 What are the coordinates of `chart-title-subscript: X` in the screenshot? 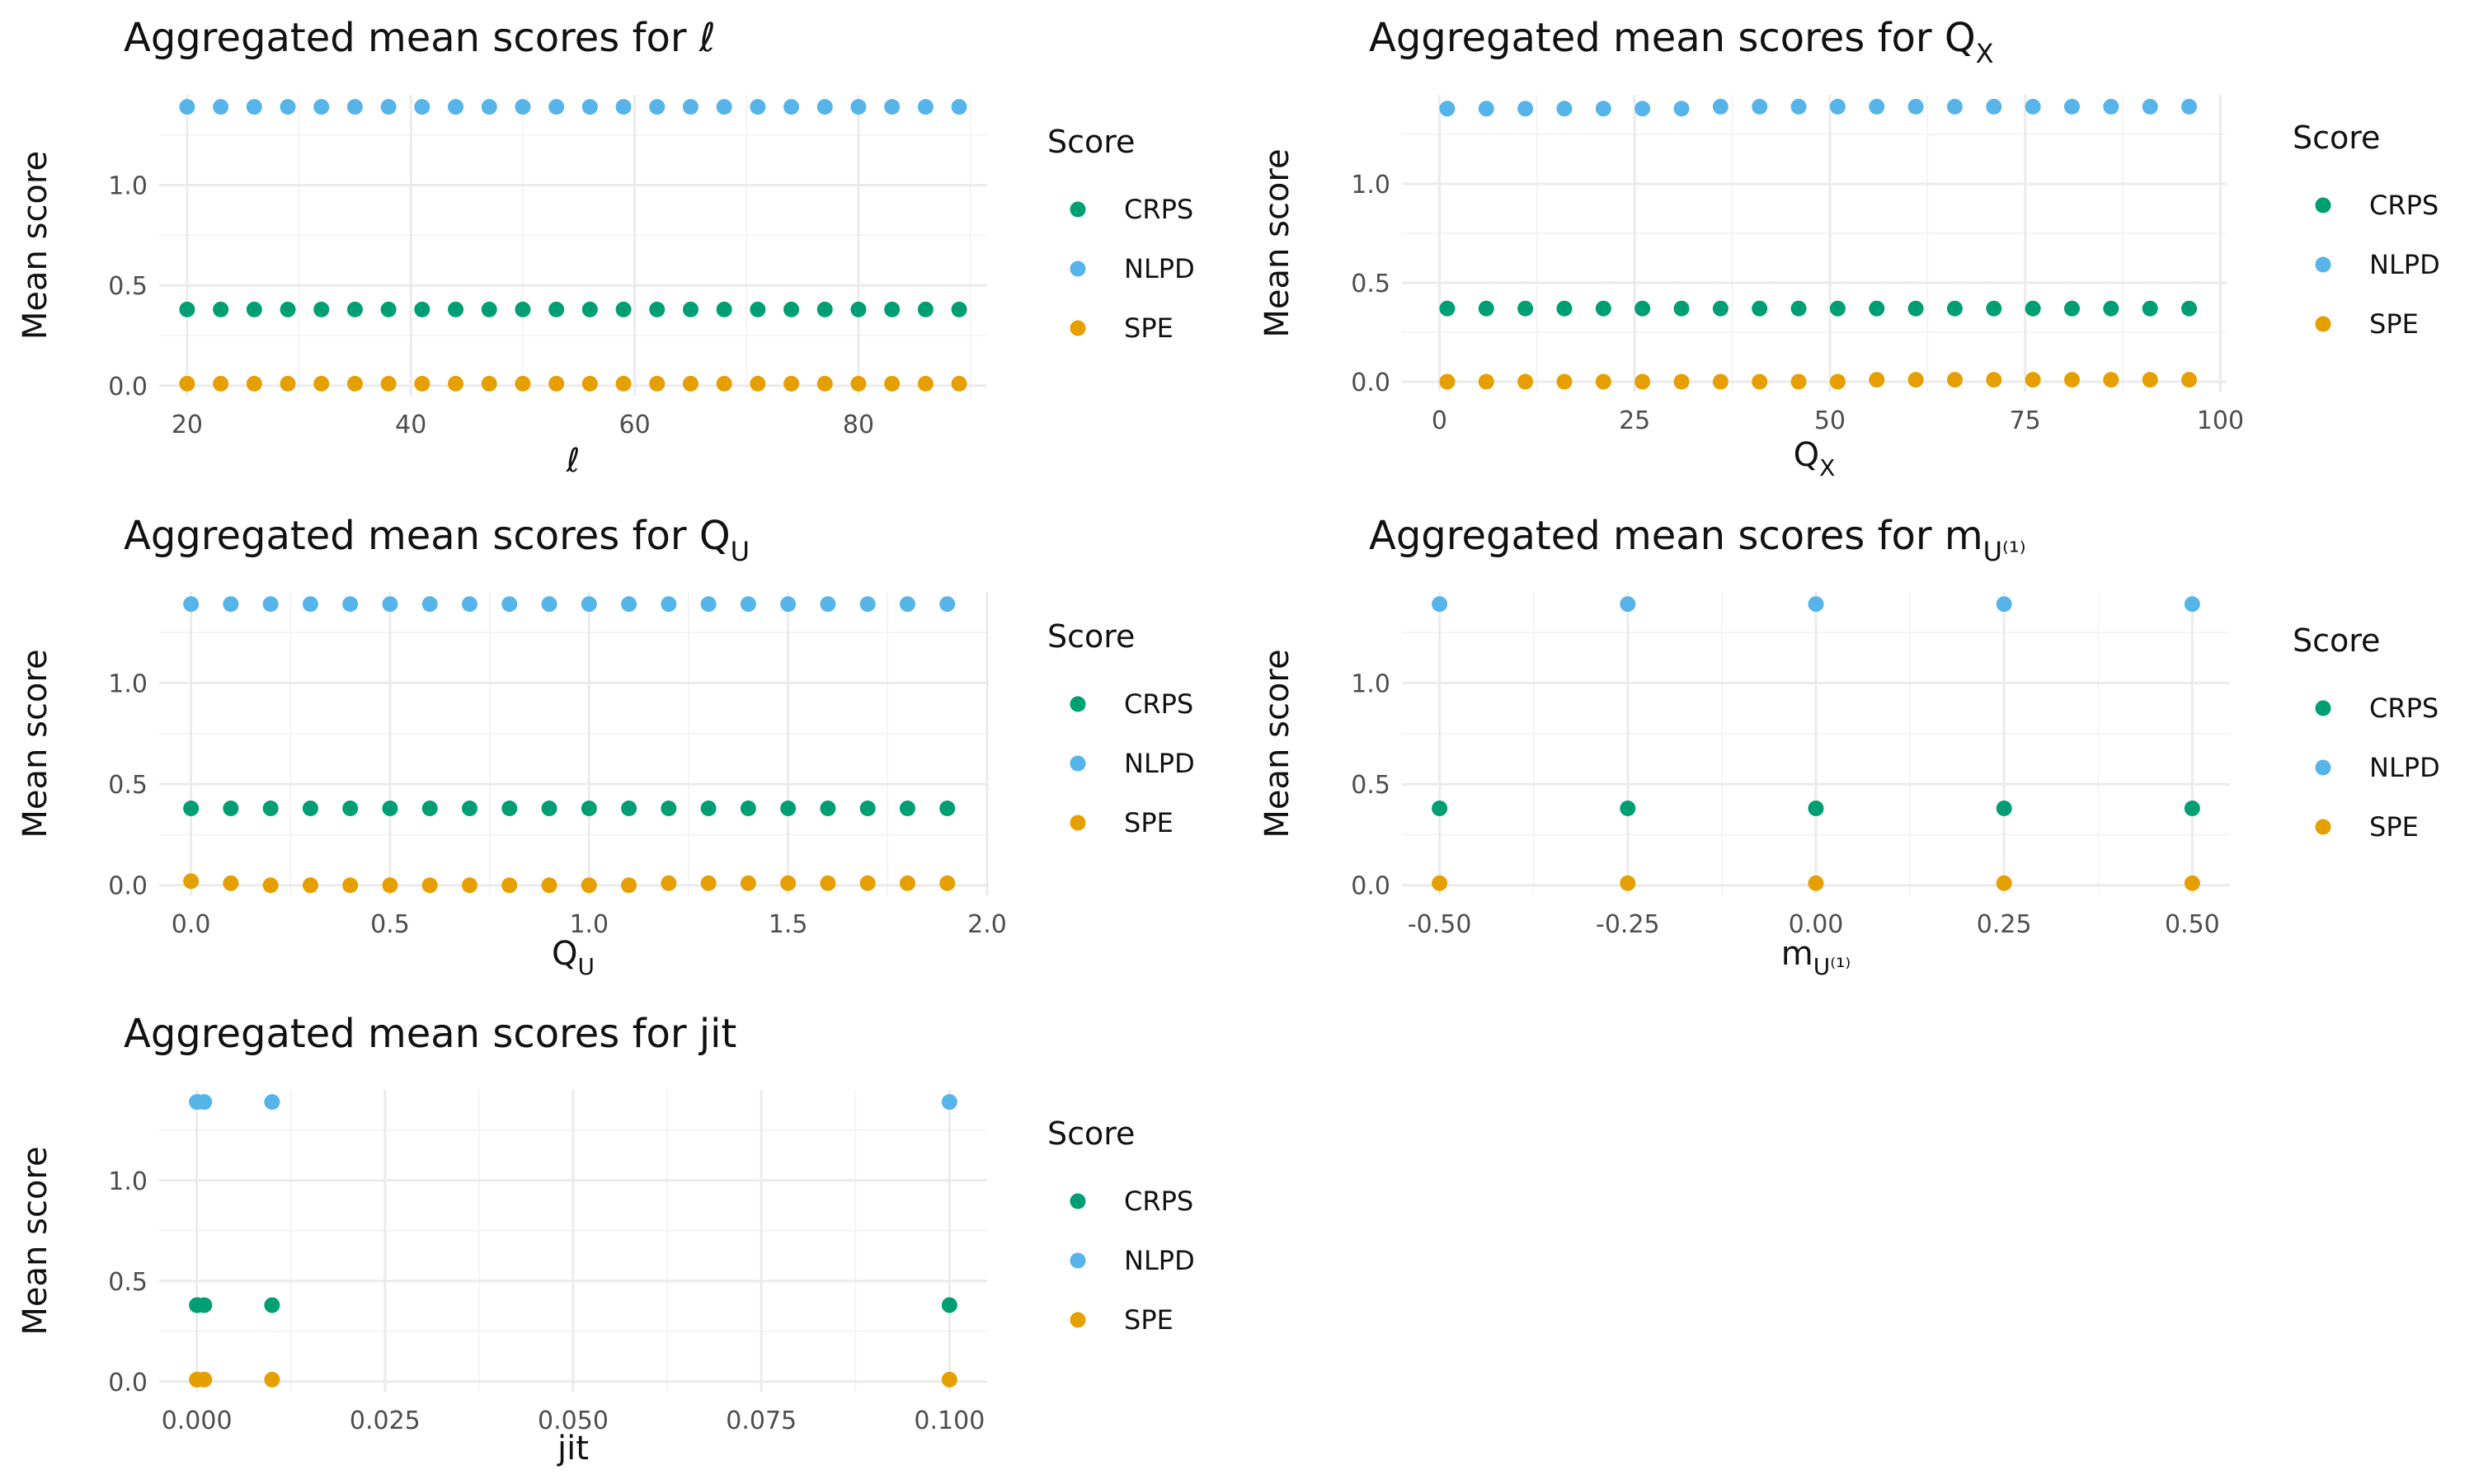 It's located at (1985, 54).